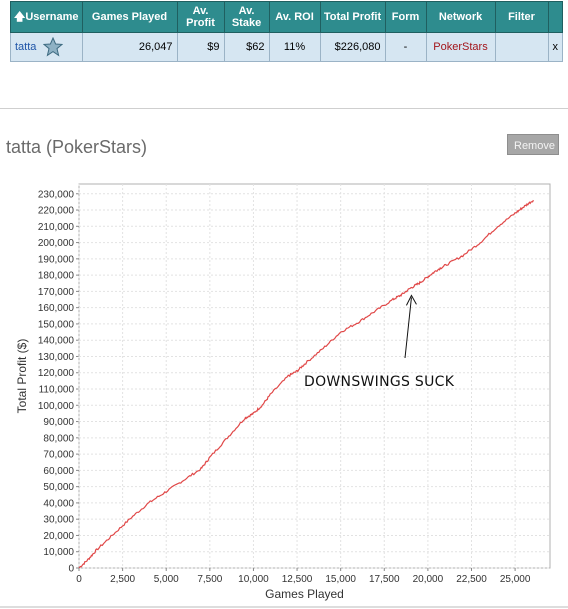 This screenshot has width=568, height=609. Describe the element at coordinates (471, 579) in the screenshot. I see `x-tick-label: 22,500` at that location.